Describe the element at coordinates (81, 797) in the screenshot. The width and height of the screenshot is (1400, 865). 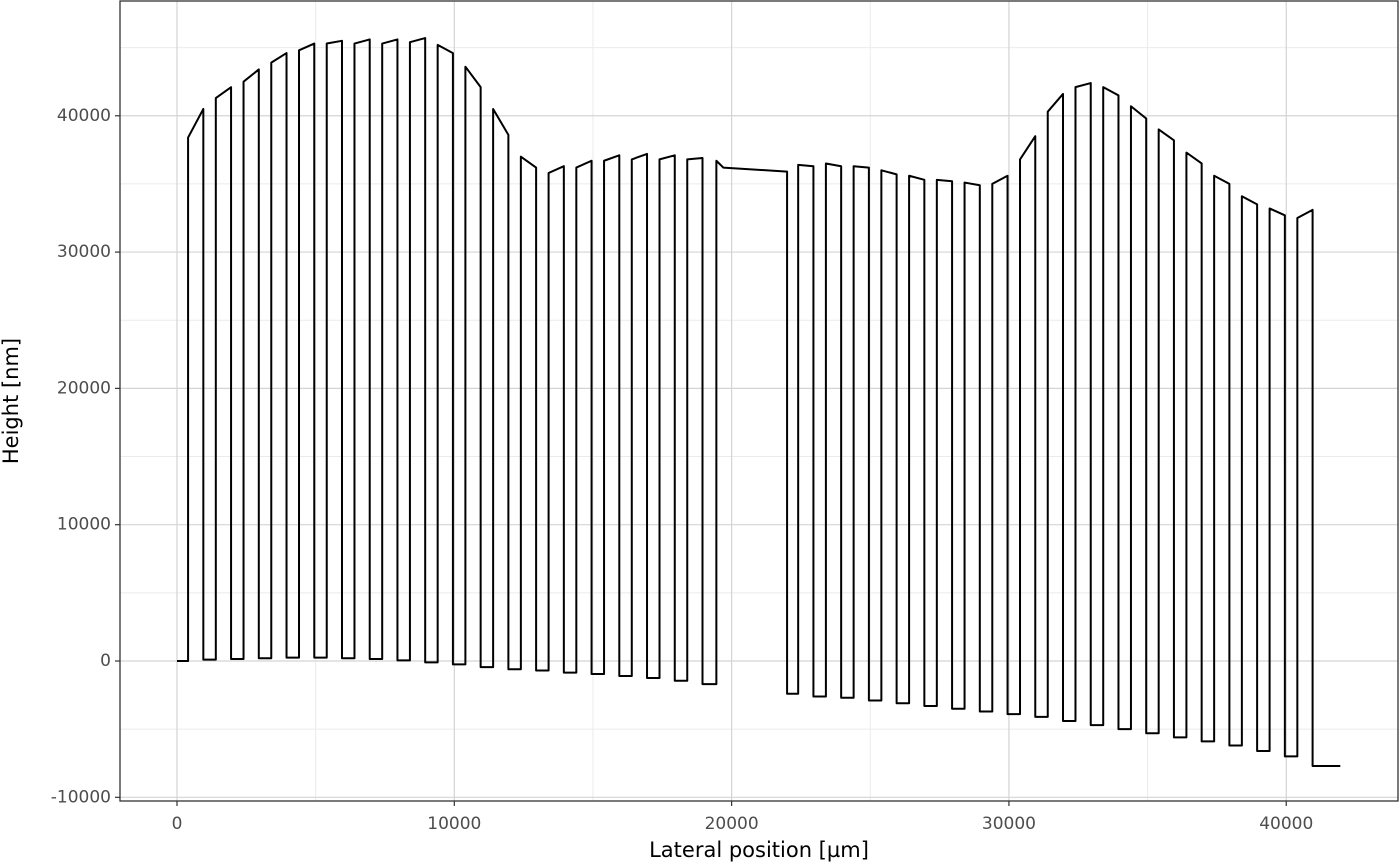
I see `y-tick-label: -10000` at that location.